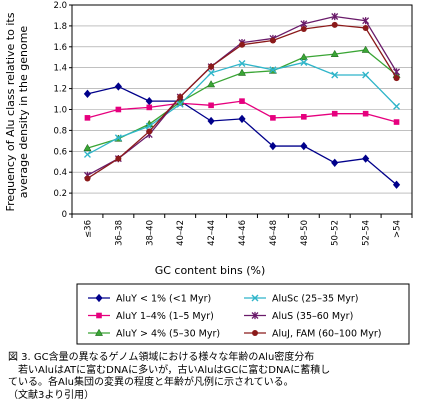 The image size is (433, 420). I want to click on legend-item: AluJ, FAM (60–100 Myr), so click(312, 334).